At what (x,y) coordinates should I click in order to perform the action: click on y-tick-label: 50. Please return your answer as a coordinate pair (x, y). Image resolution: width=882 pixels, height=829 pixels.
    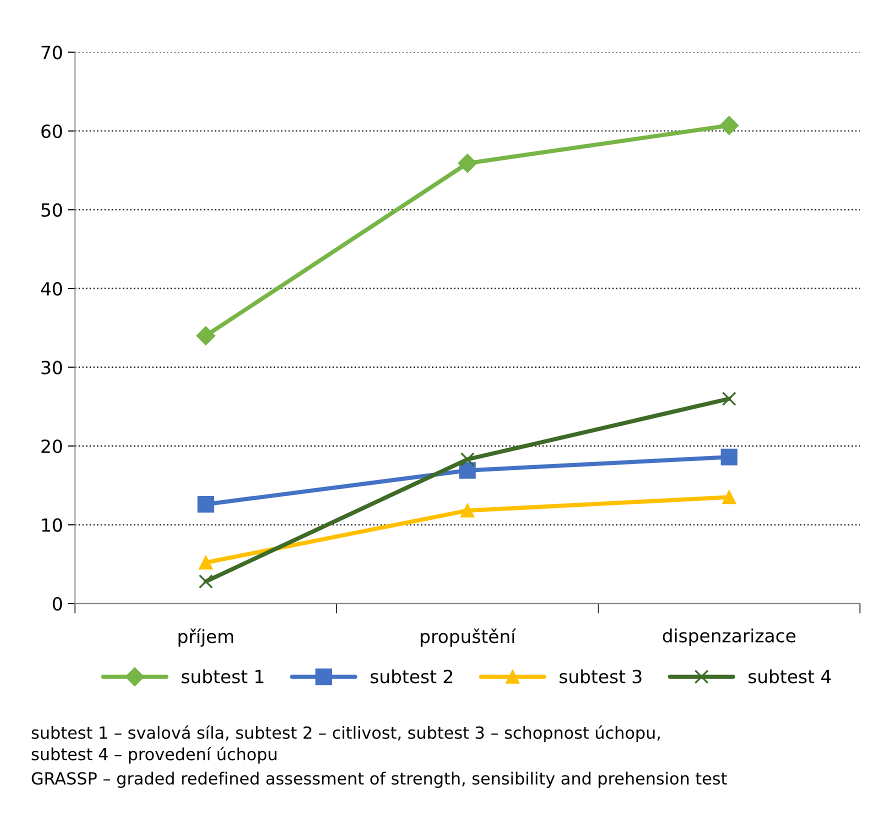
    Looking at the image, I should click on (52, 210).